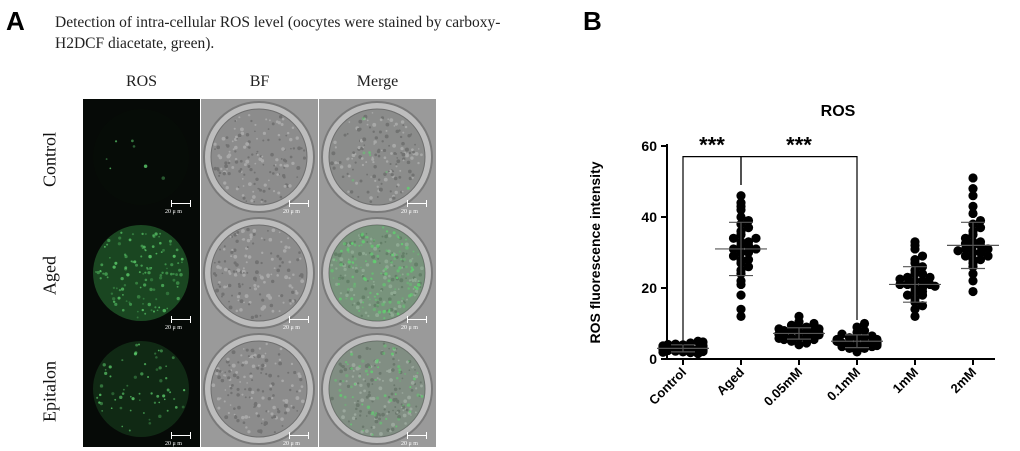 This screenshot has height=451, width=1020. What do you see at coordinates (259, 81) in the screenshot?
I see `column-header-bf: BF` at bounding box center [259, 81].